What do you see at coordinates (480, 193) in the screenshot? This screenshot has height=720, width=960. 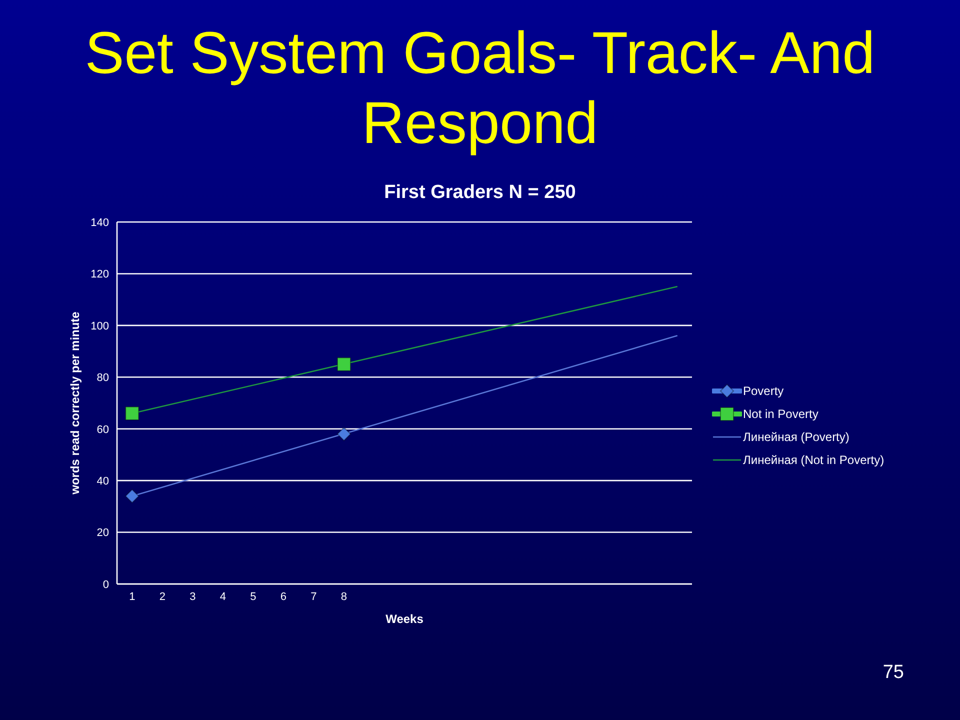 I see `chart-subtitle: First Graders N = 250` at bounding box center [480, 193].